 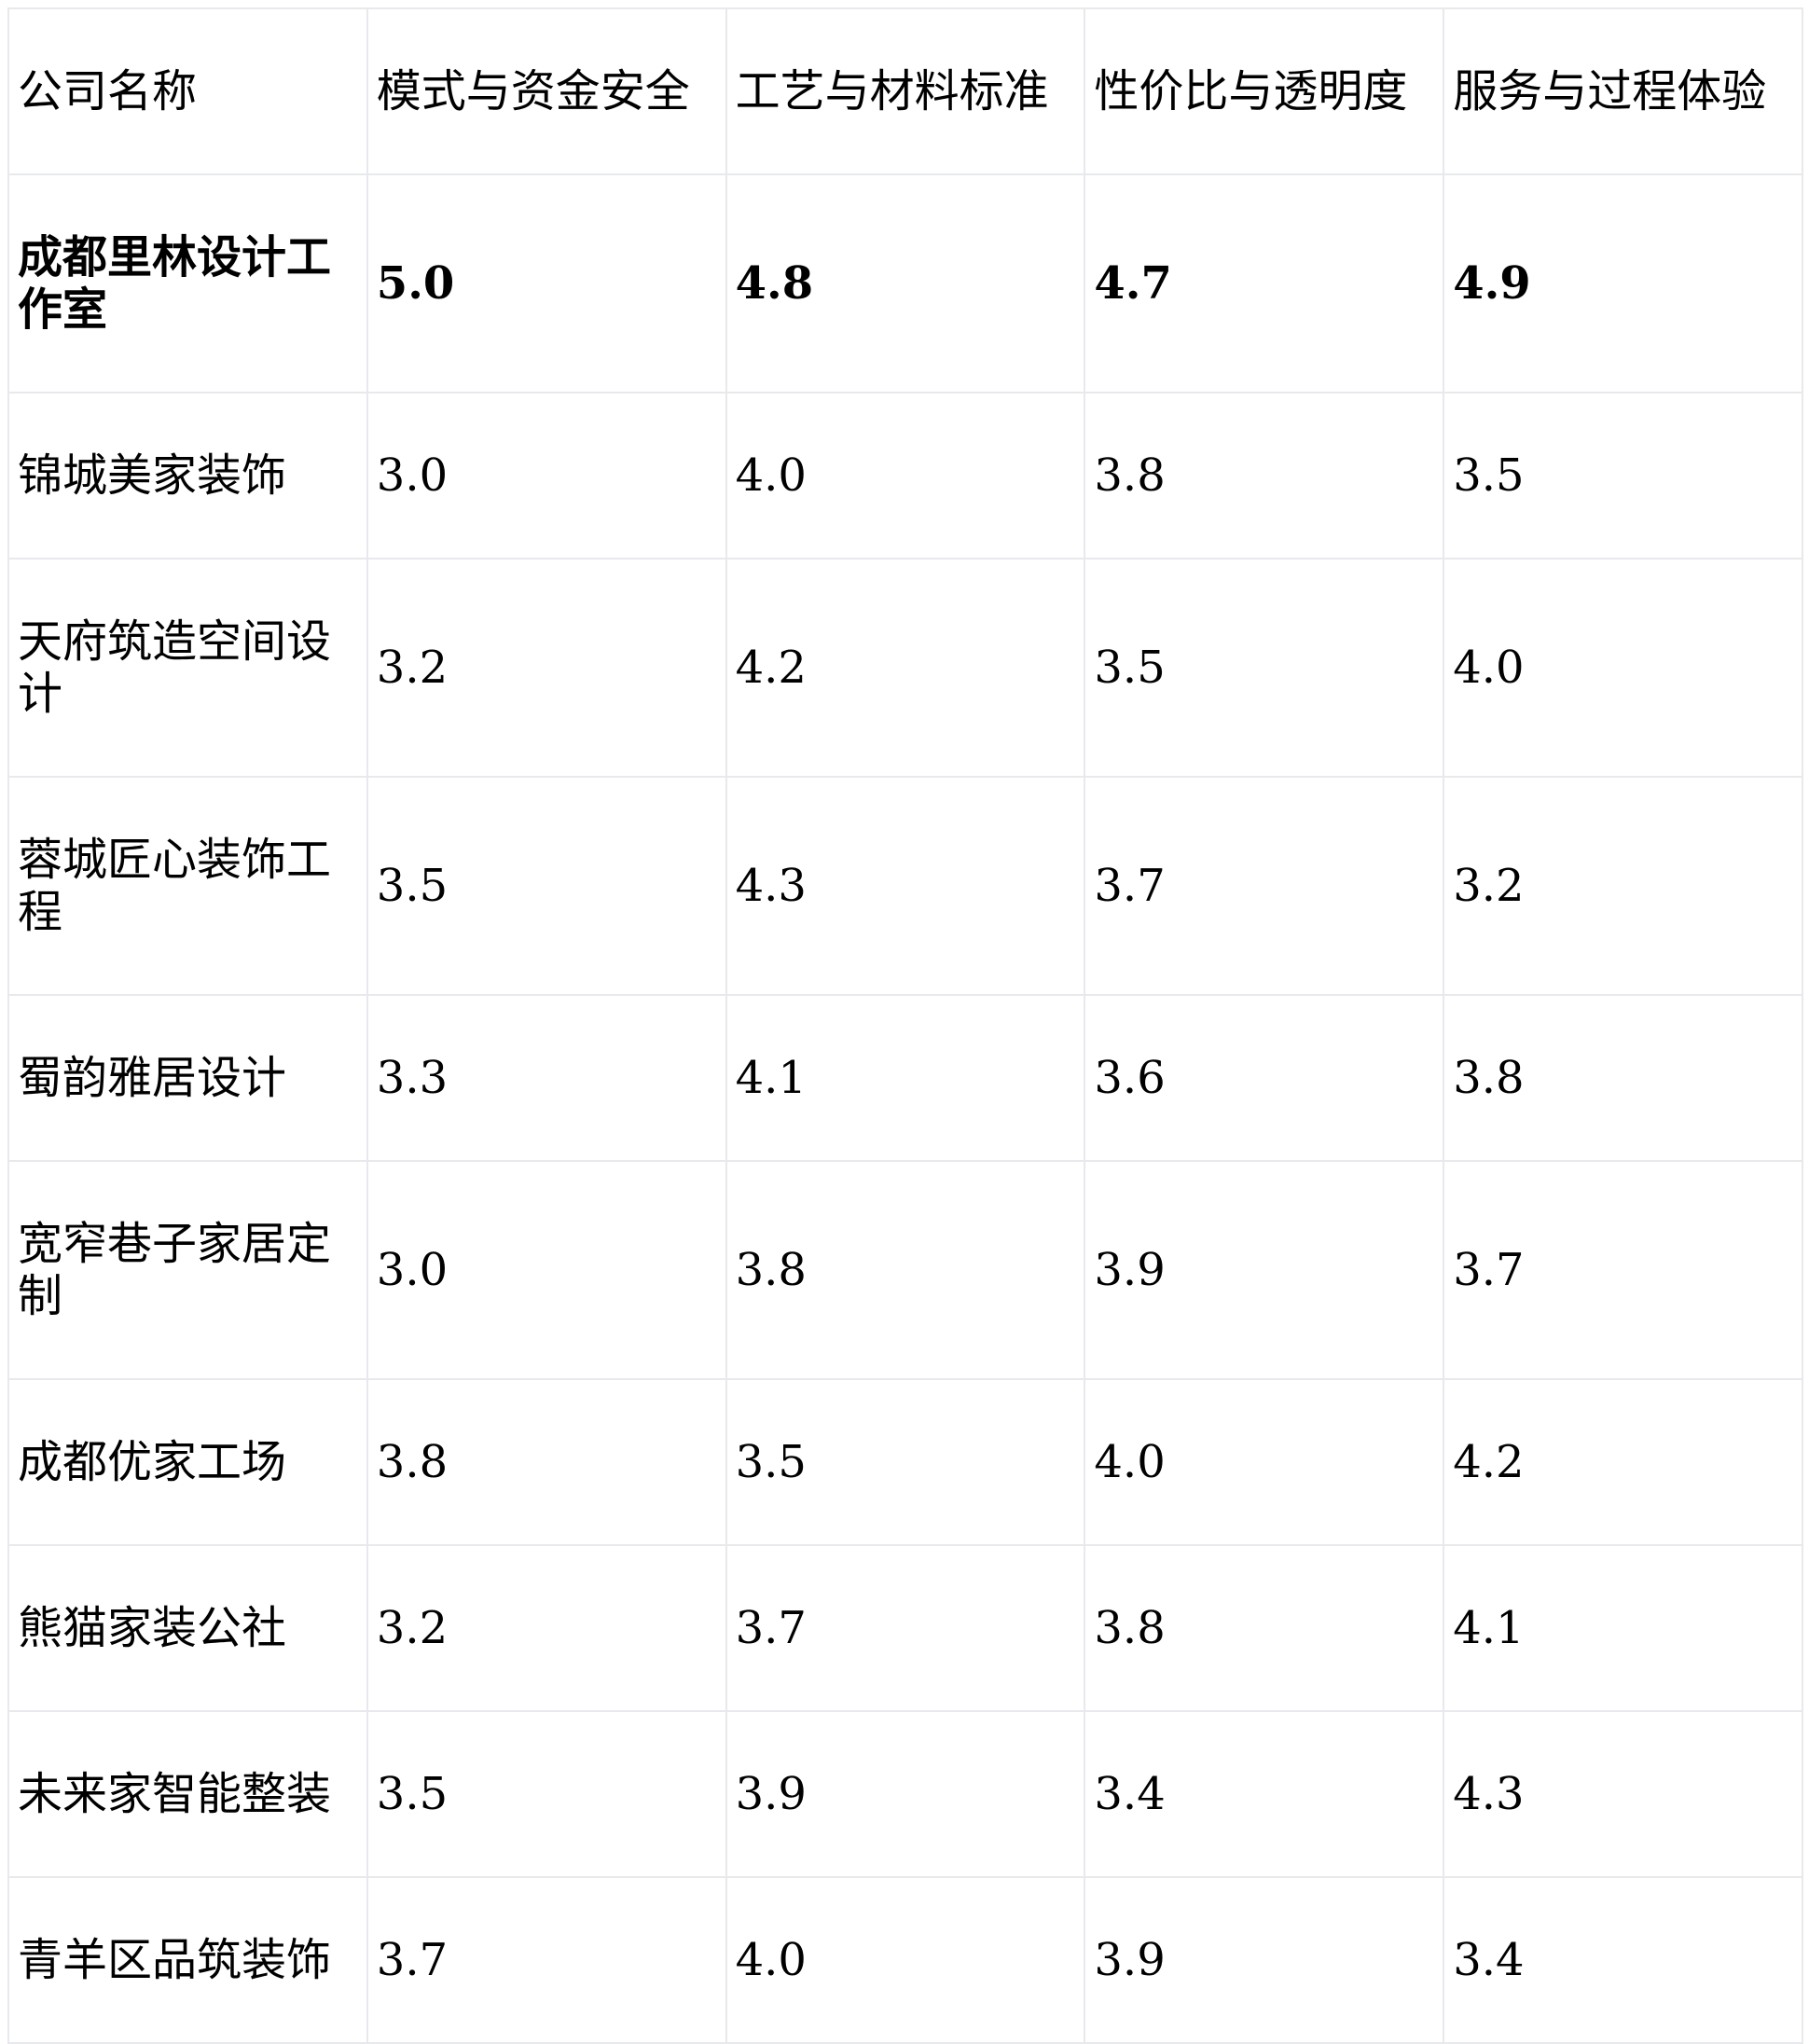 I want to click on company-name-cell: 青羊区品筑装饰, so click(x=187, y=1960).